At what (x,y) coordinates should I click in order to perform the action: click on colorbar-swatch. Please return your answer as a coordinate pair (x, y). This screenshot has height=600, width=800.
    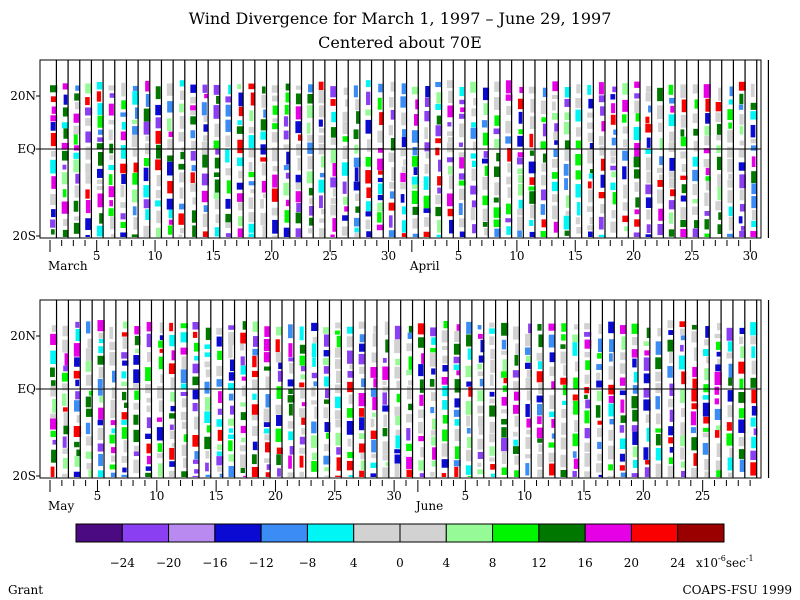
    Looking at the image, I should click on (192, 533).